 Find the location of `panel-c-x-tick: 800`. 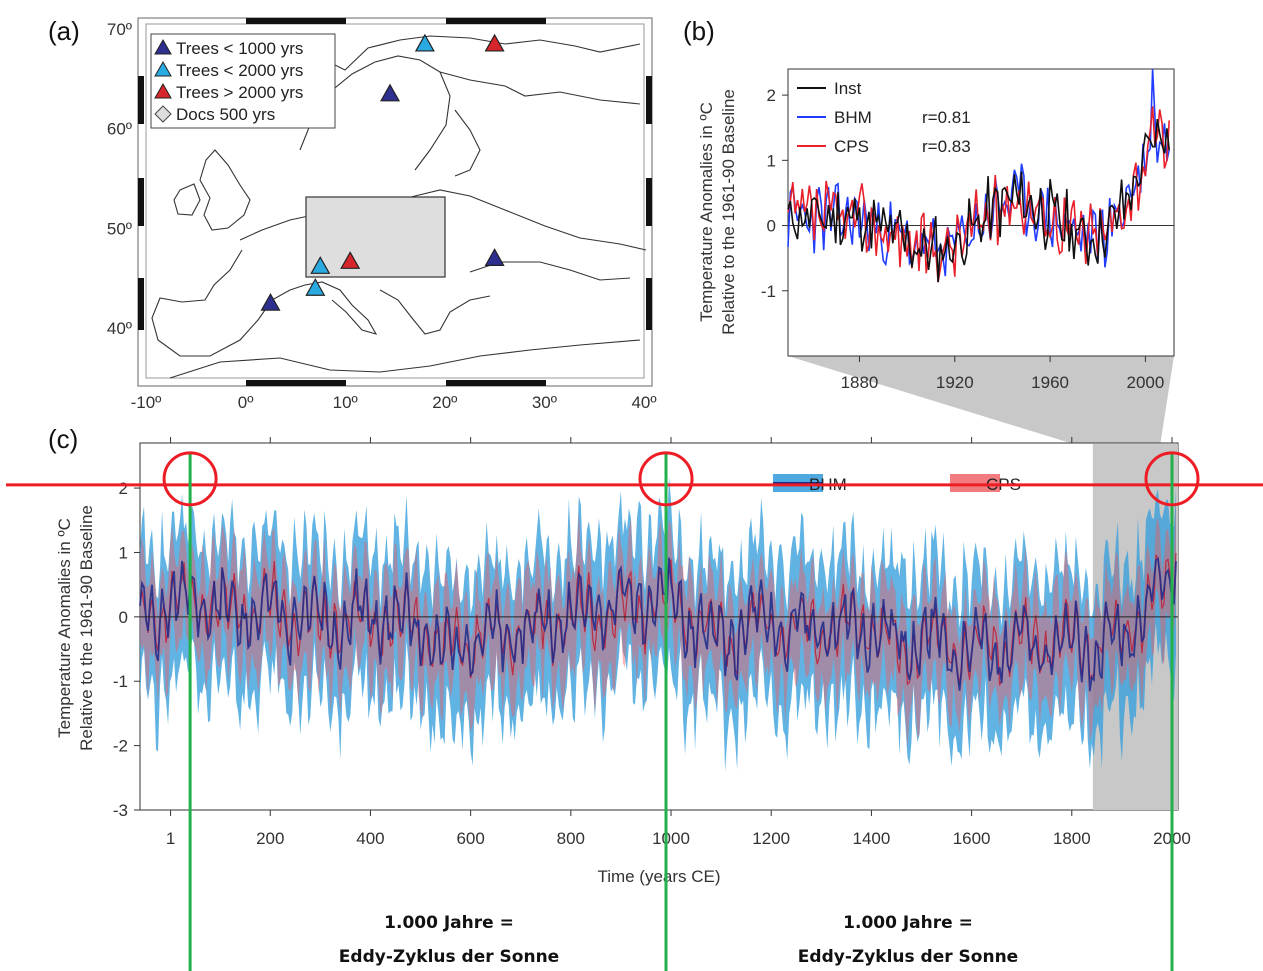

panel-c-x-tick: 800 is located at coordinates (571, 838).